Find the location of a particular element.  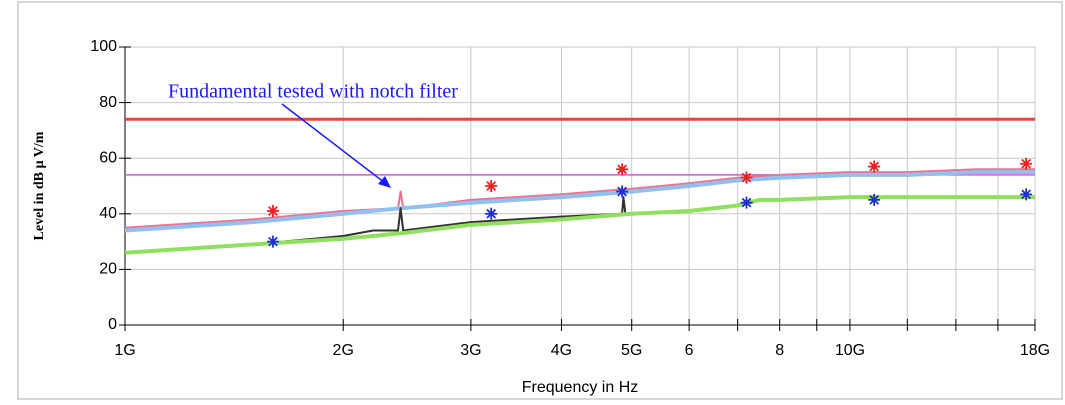

x-axis-title: Frequency in Hz is located at coordinates (580, 387).